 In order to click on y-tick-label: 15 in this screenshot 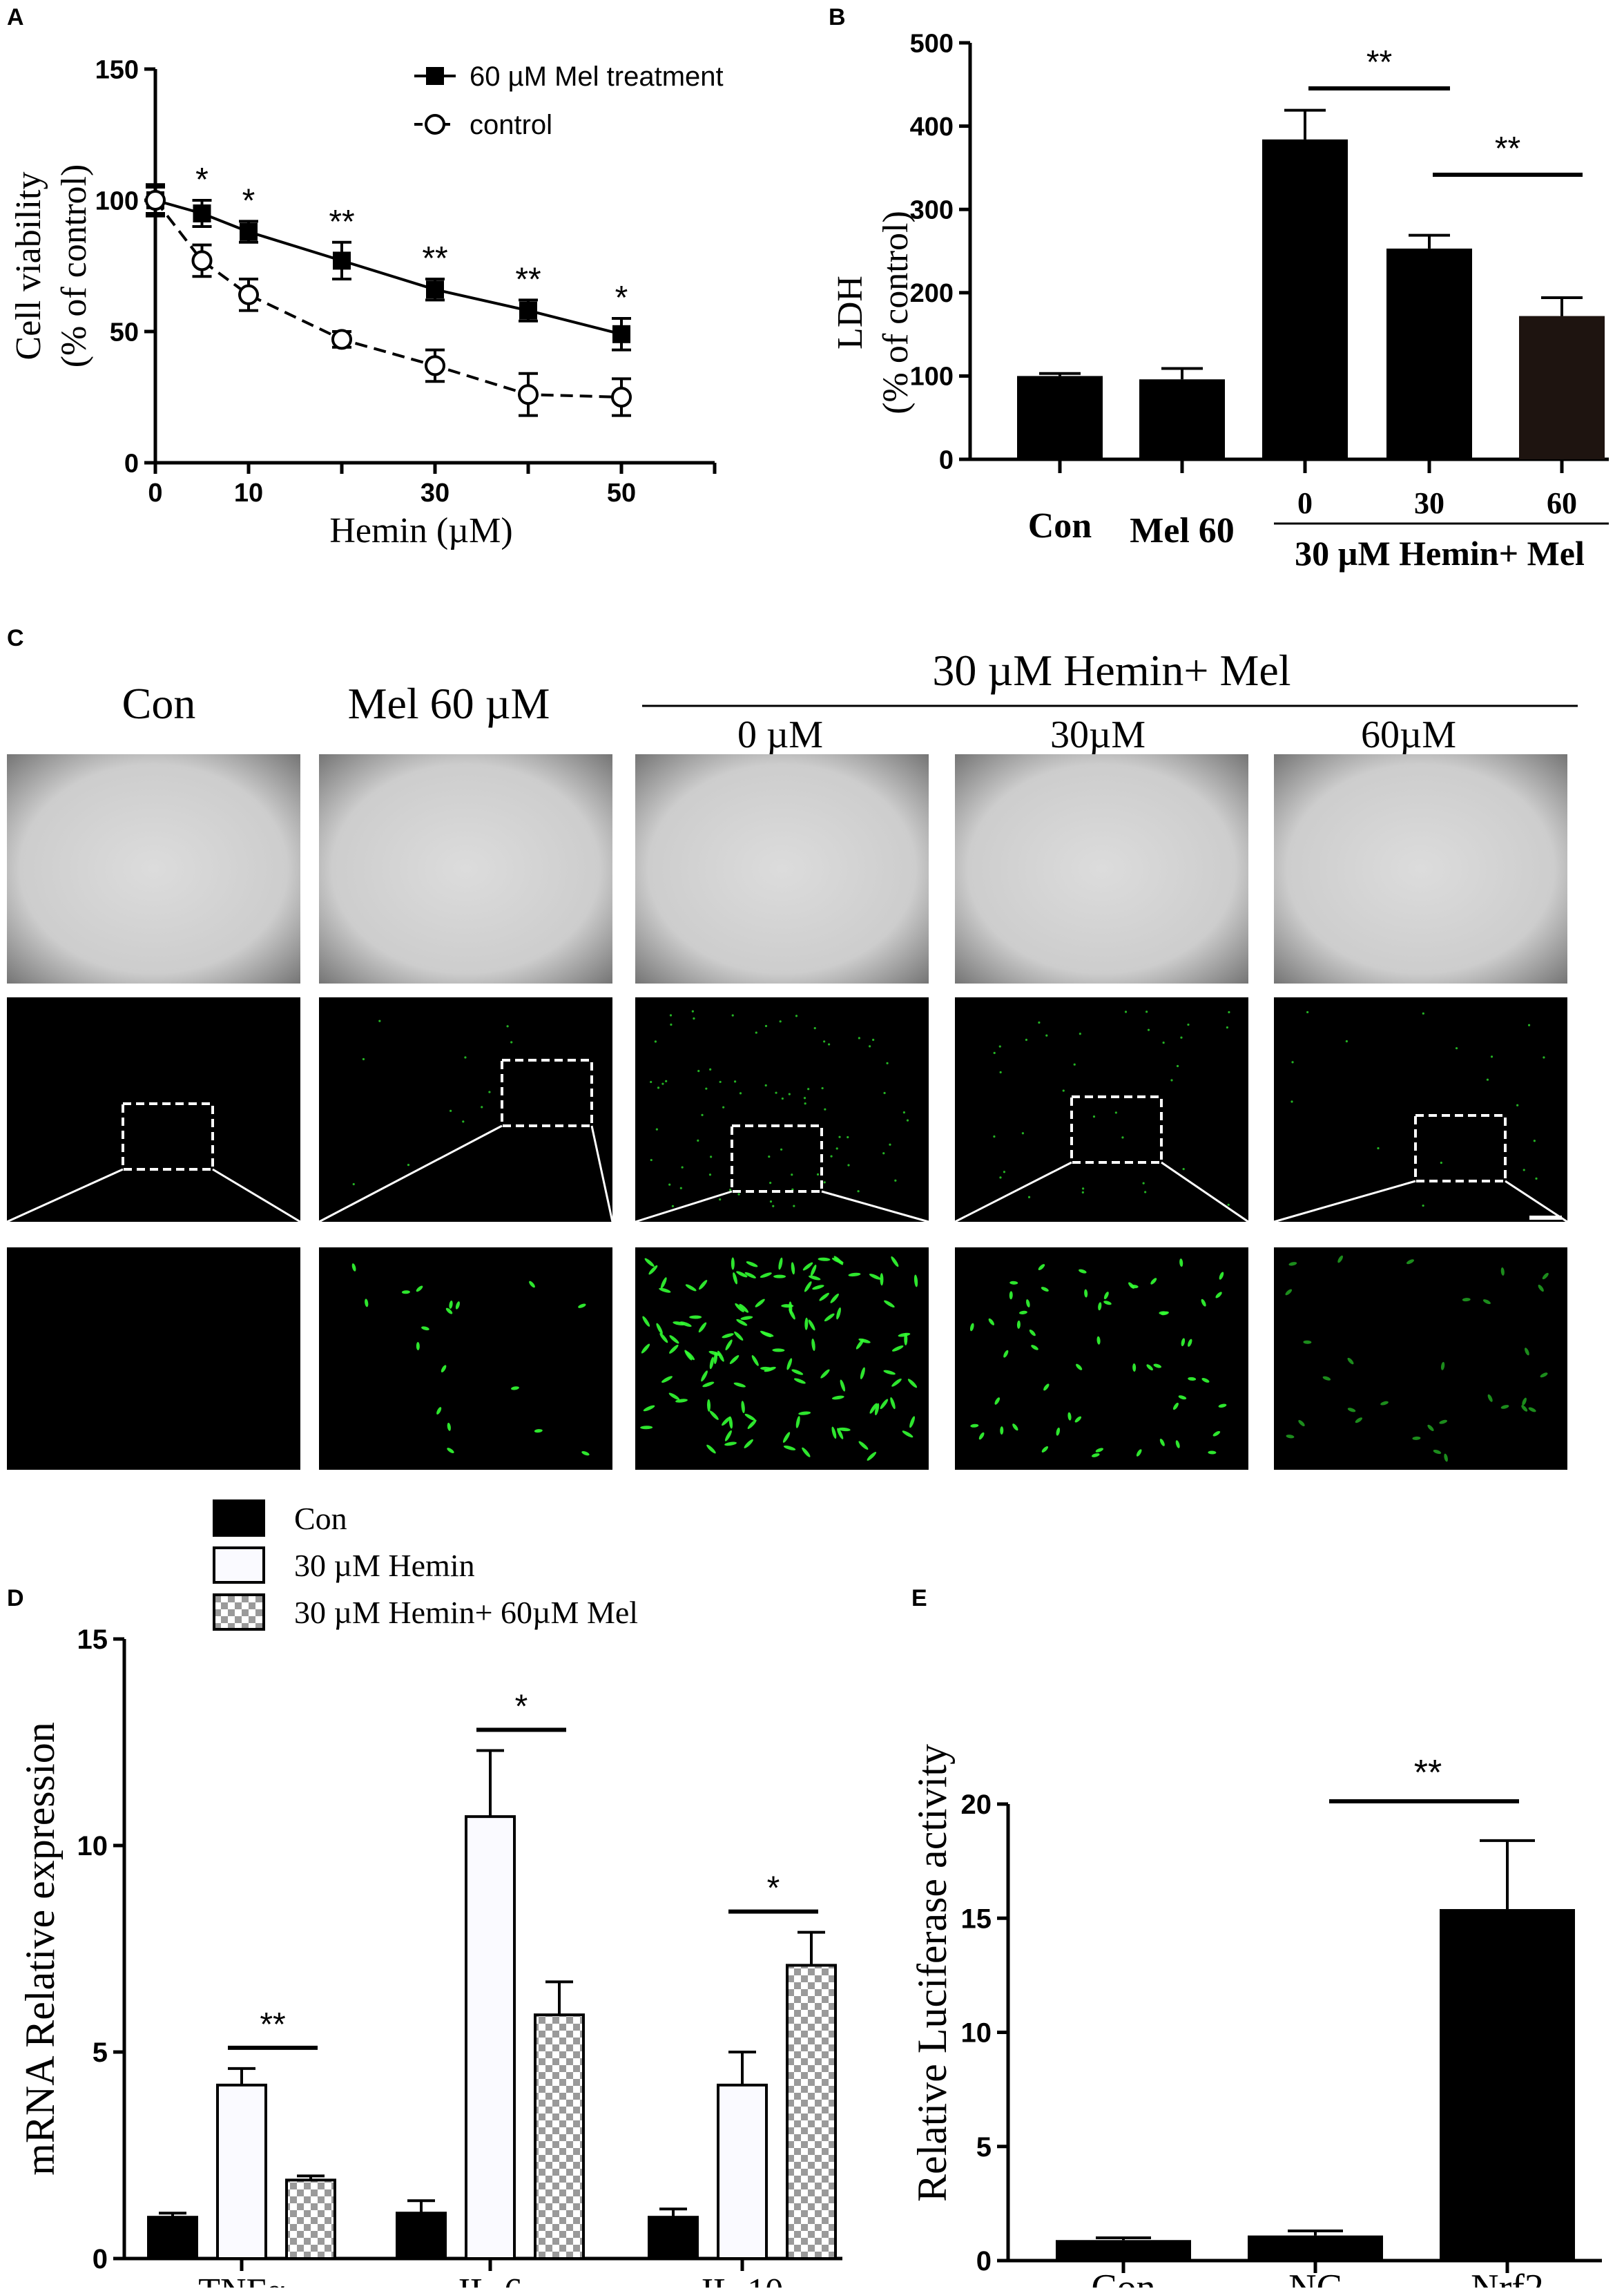, I will do `click(976, 1919)`.